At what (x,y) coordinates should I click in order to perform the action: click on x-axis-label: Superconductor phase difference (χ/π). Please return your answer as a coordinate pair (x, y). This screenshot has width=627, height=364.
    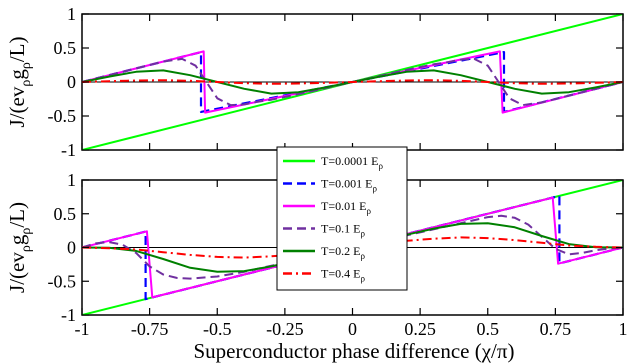
    Looking at the image, I should click on (354, 351).